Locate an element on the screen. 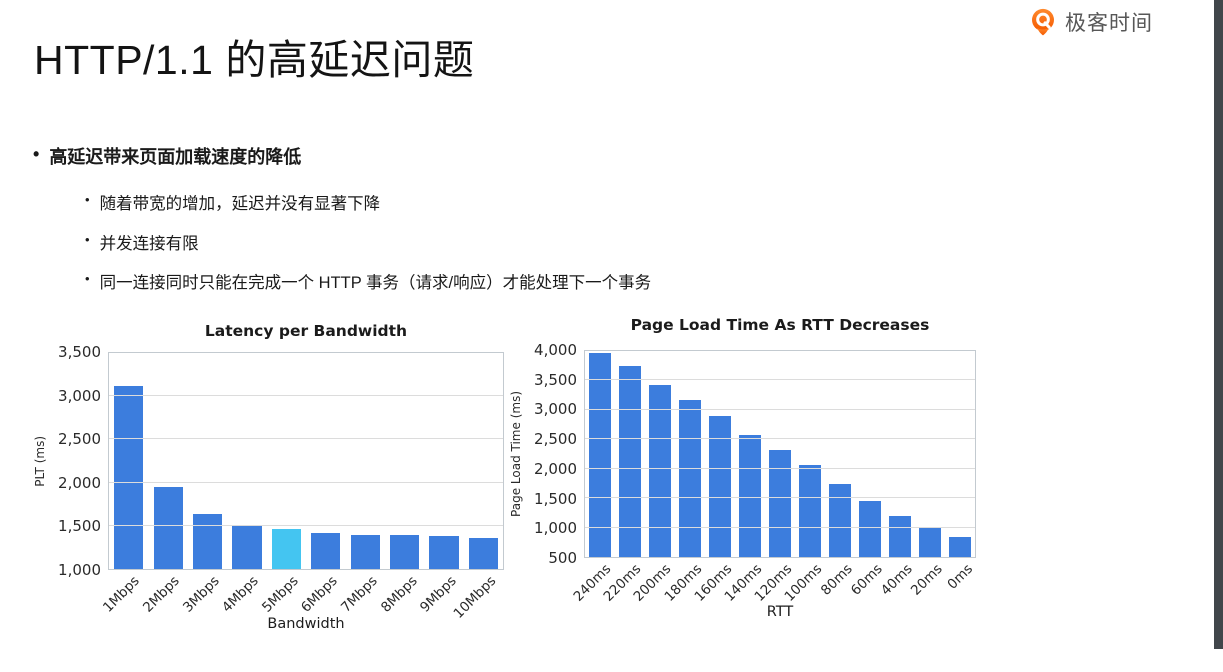 This screenshot has width=1223, height=672. x-tick-label: 8Mbps is located at coordinates (399, 594).